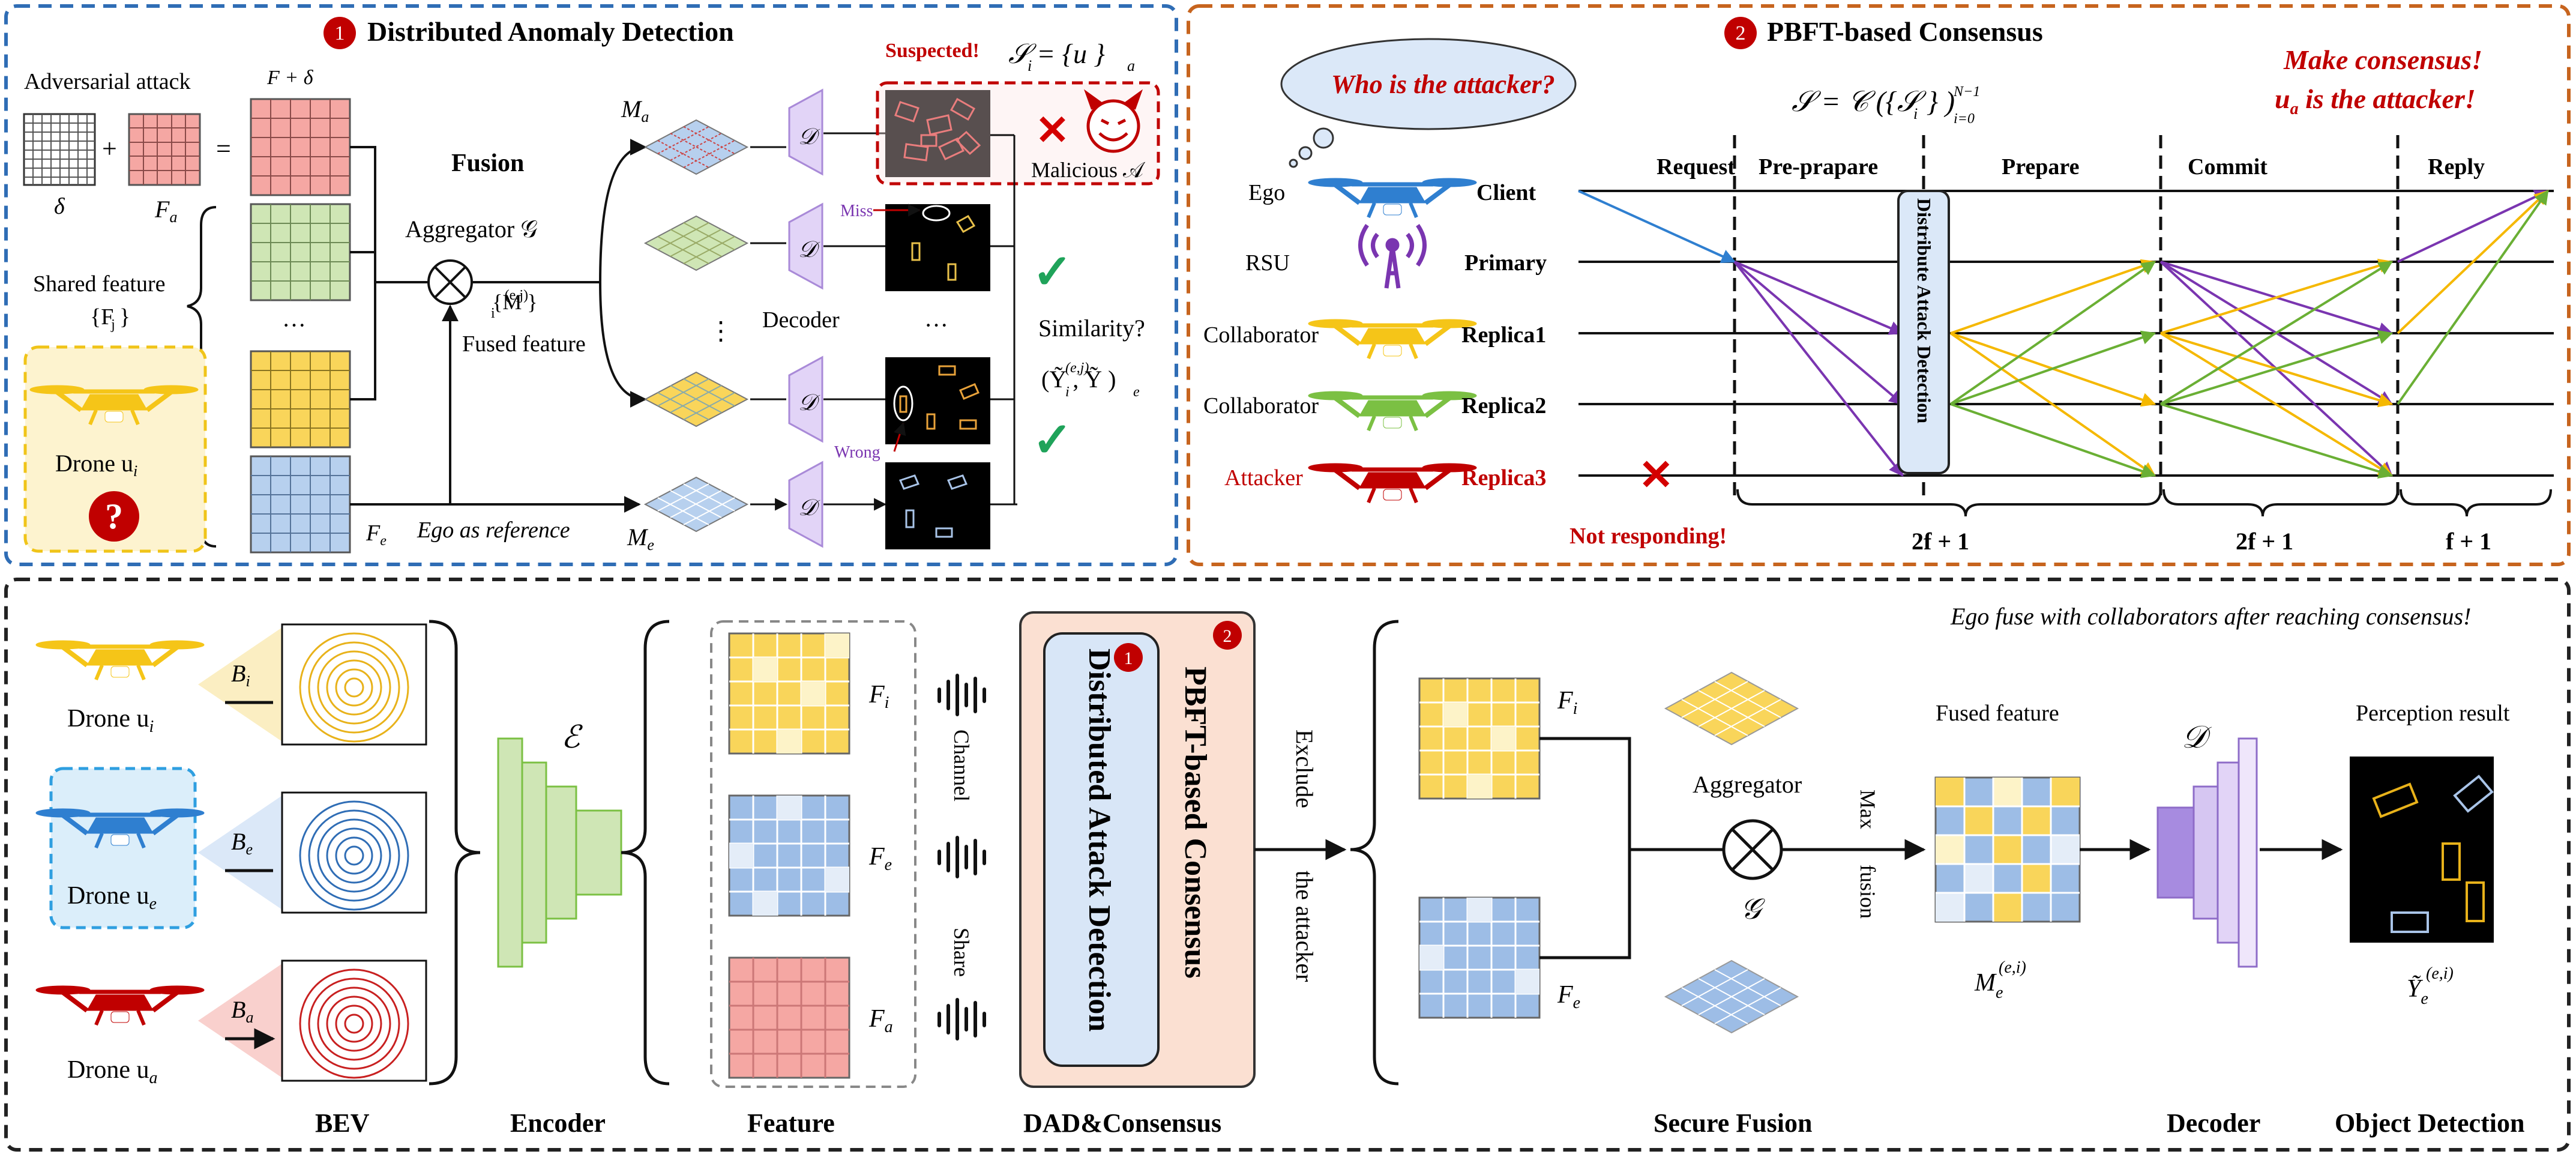 The width and height of the screenshot is (2576, 1157). What do you see at coordinates (791, 1123) in the screenshot?
I see `bottom-label-feature: Feature` at bounding box center [791, 1123].